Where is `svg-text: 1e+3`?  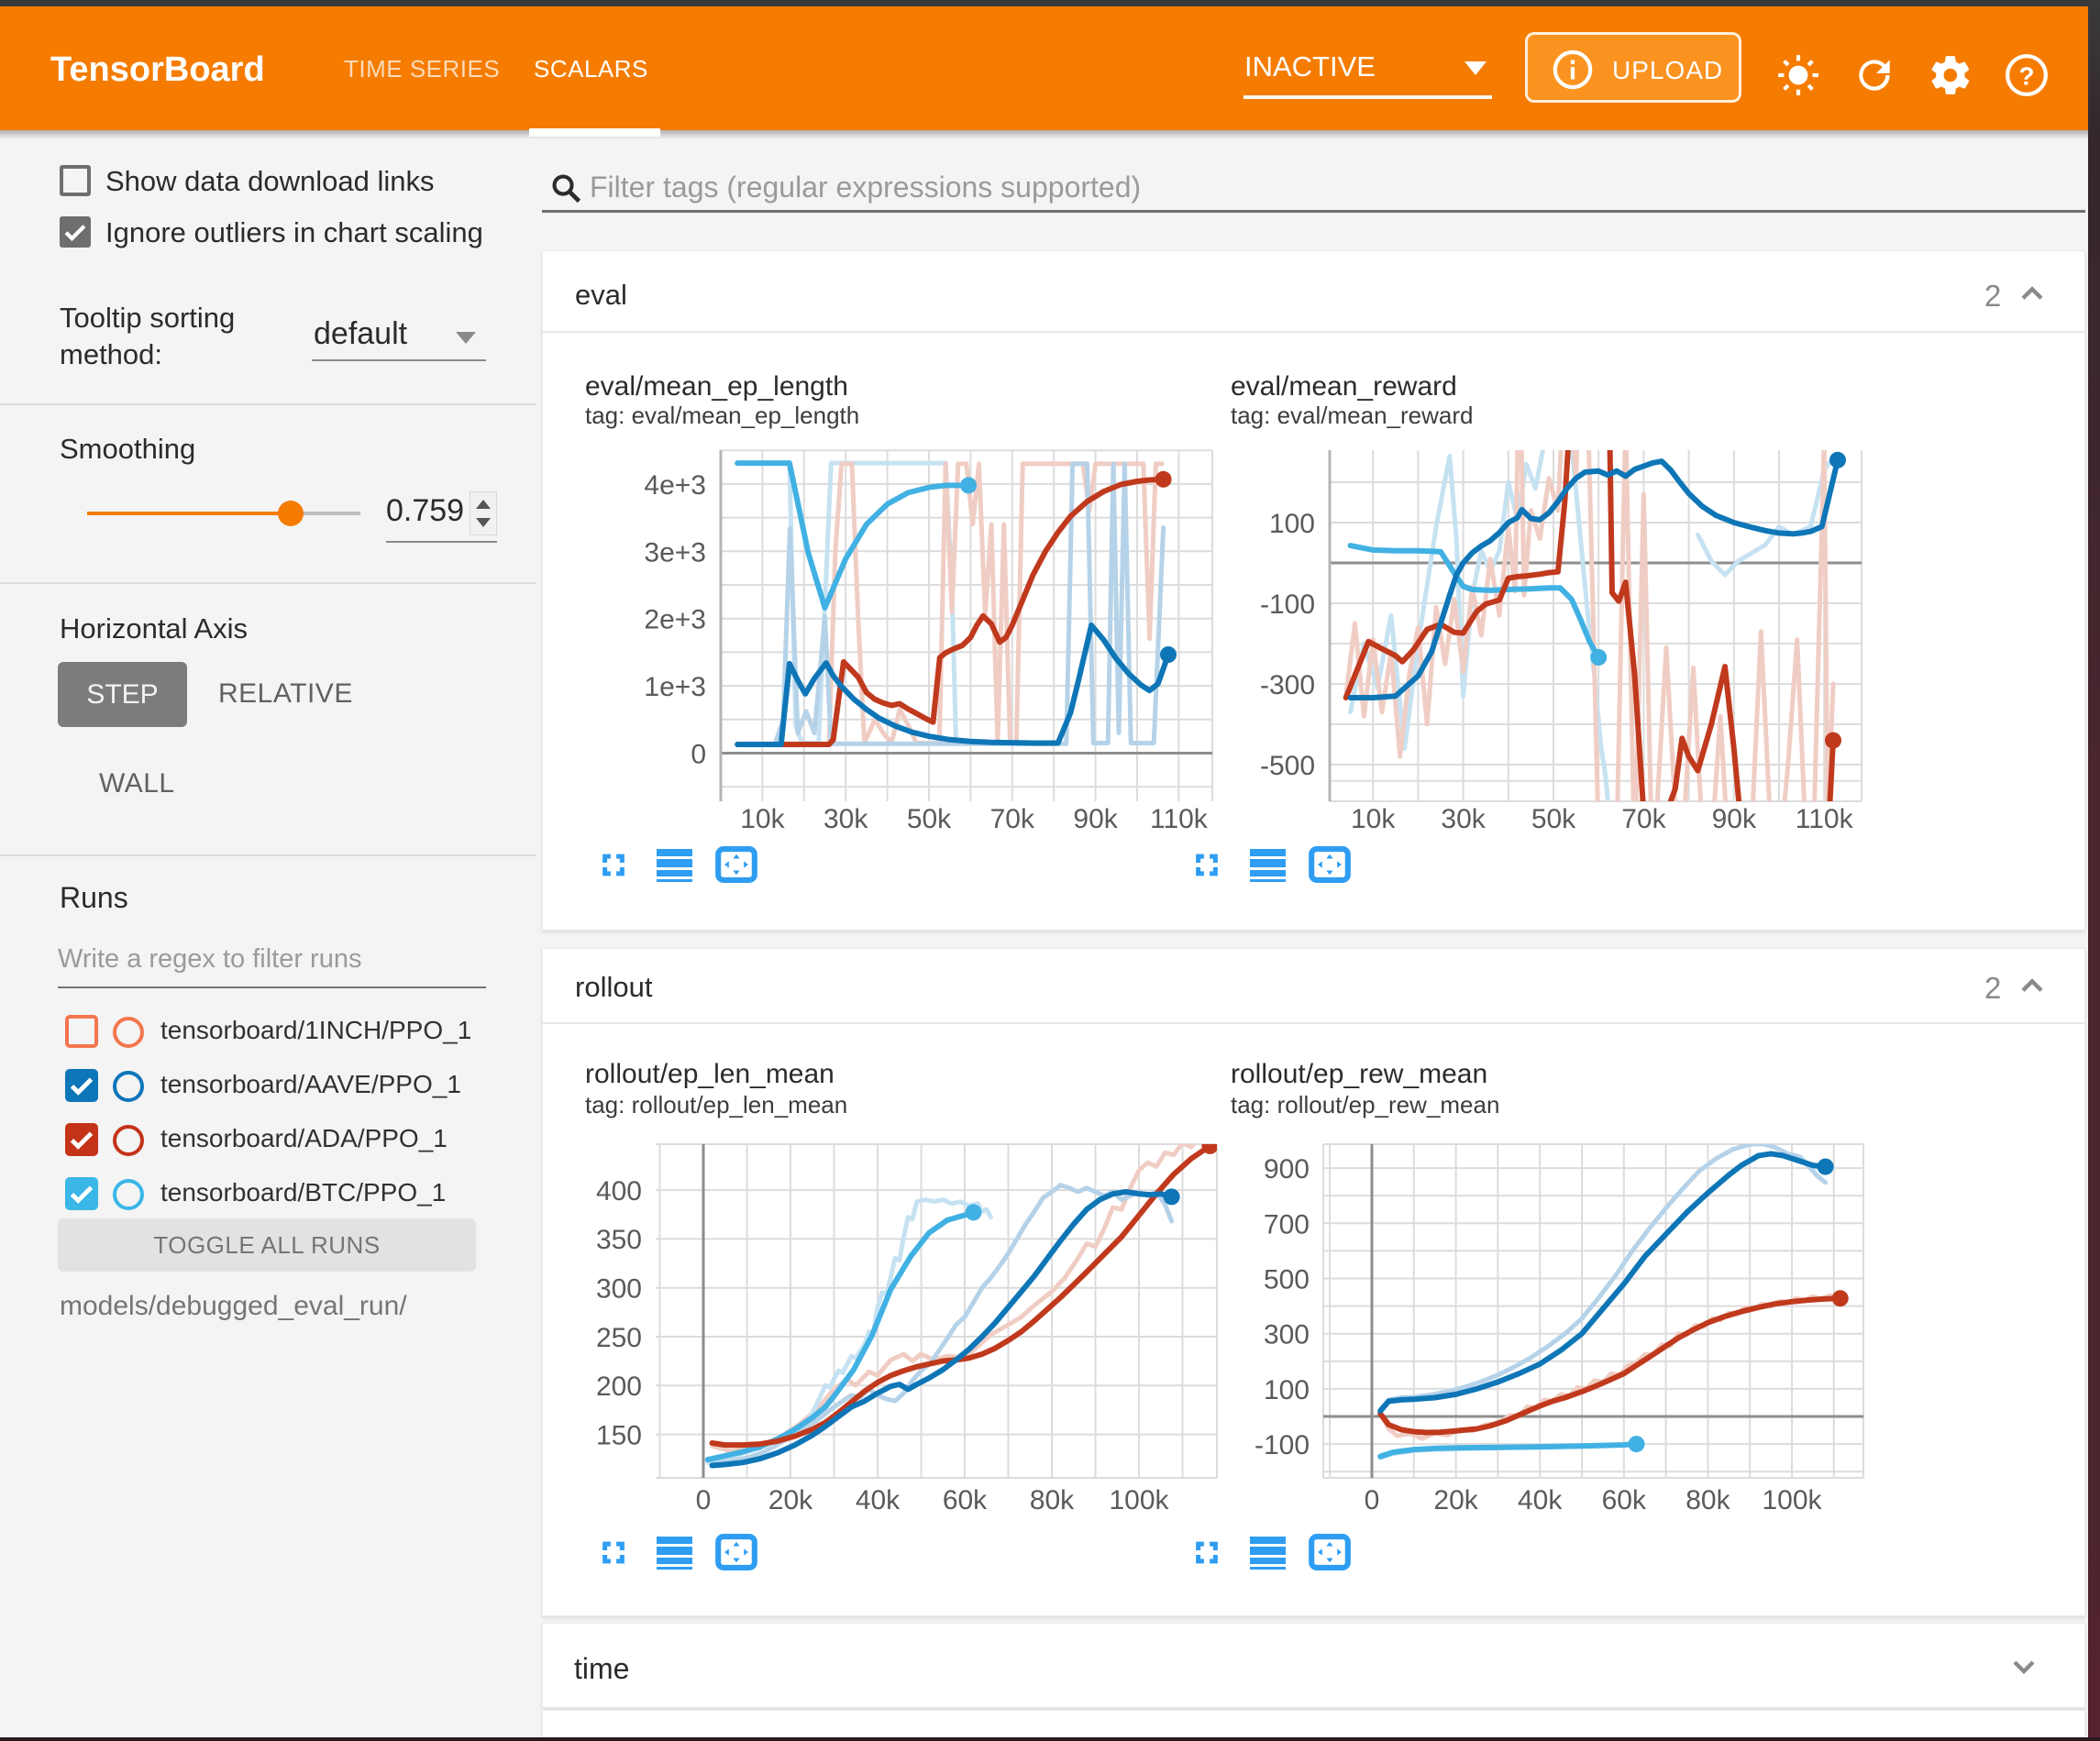 svg-text: 1e+3 is located at coordinates (675, 687).